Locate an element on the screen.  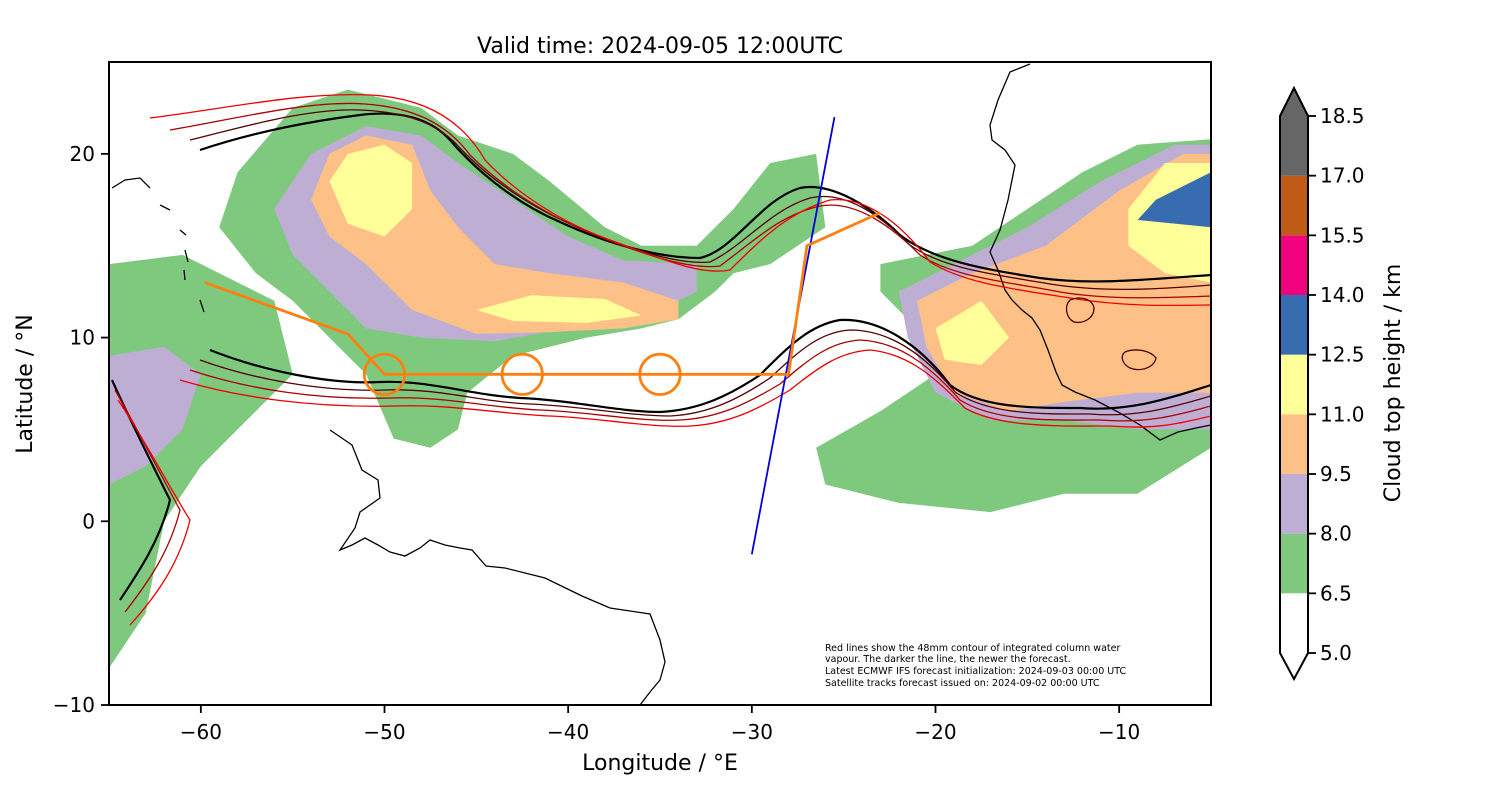
y-tick-label: 10 is located at coordinates (82, 338).